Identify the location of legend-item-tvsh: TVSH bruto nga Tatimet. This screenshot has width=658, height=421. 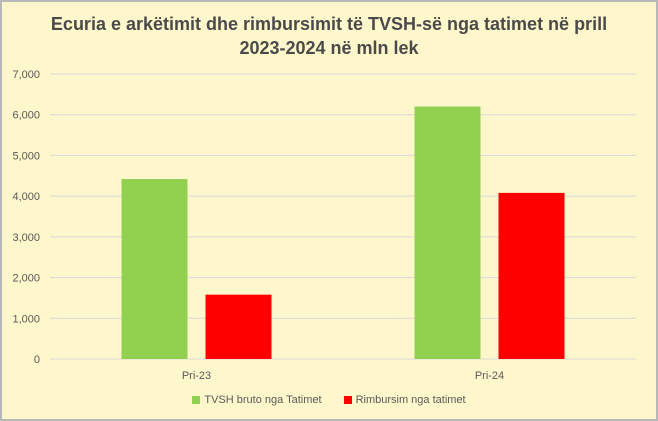
(257, 400).